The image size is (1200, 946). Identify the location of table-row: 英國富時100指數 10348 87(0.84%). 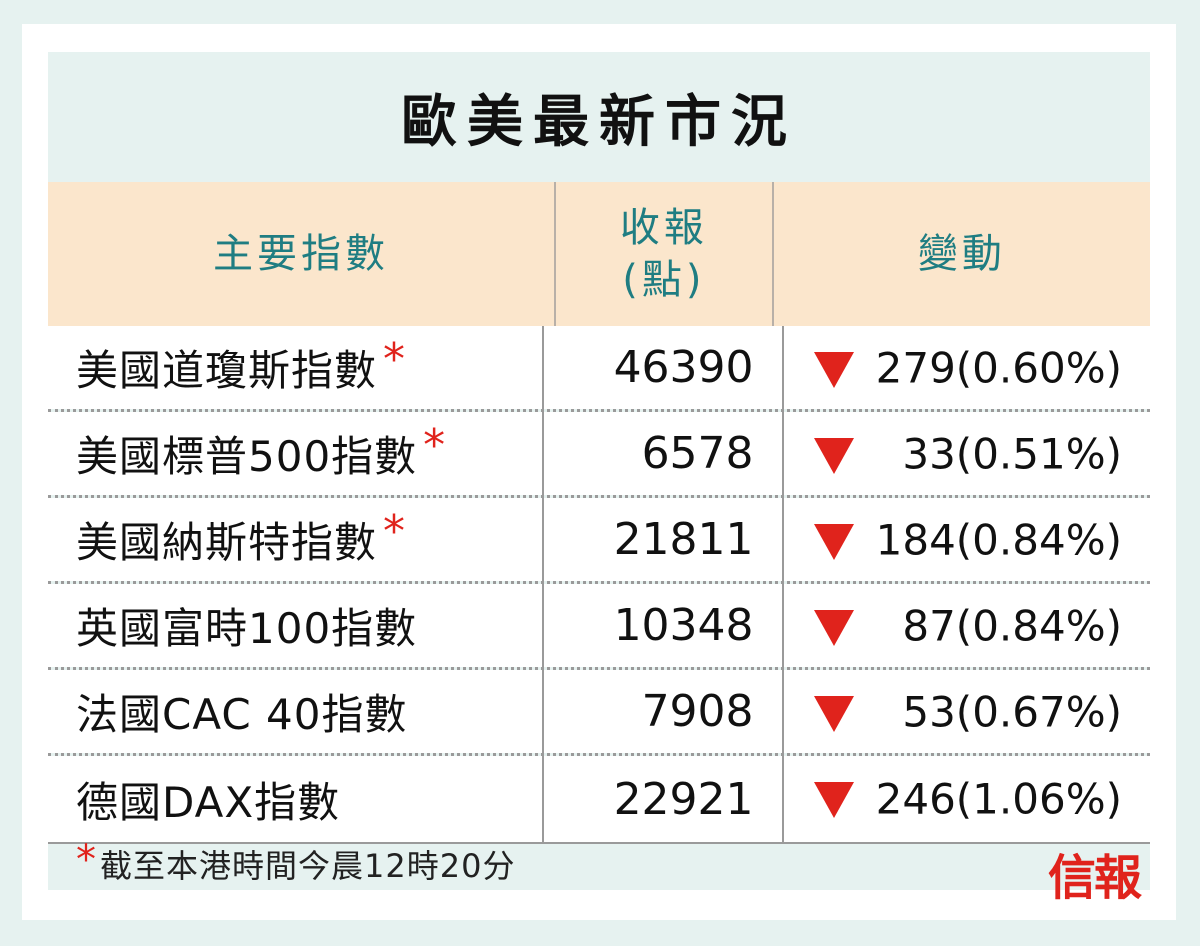
(599, 627).